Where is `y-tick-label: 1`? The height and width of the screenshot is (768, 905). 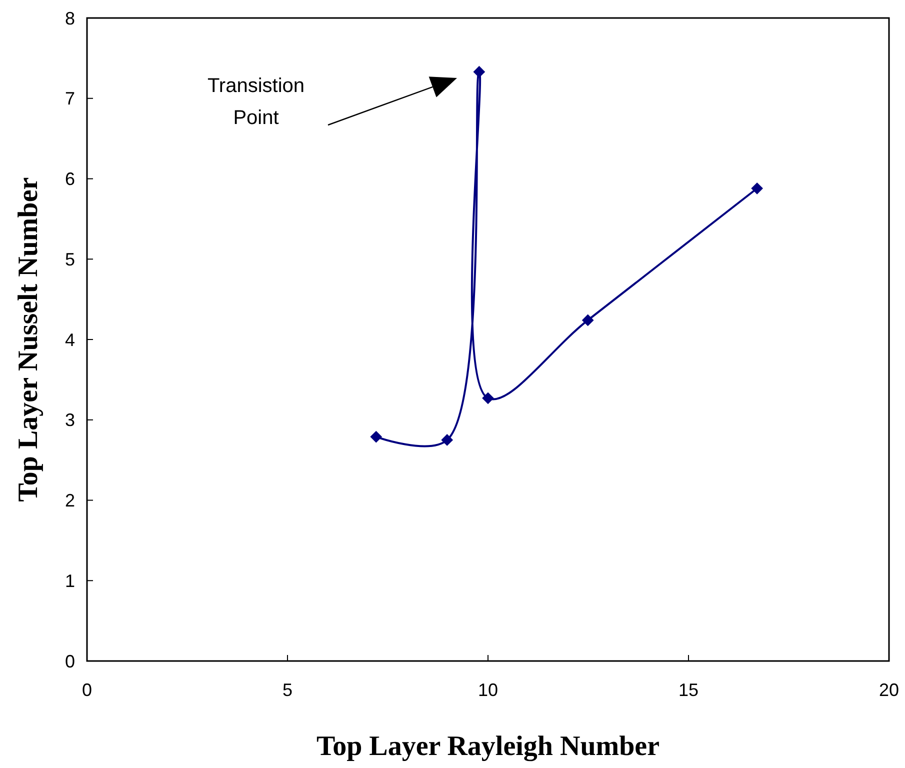
y-tick-label: 1 is located at coordinates (69, 580).